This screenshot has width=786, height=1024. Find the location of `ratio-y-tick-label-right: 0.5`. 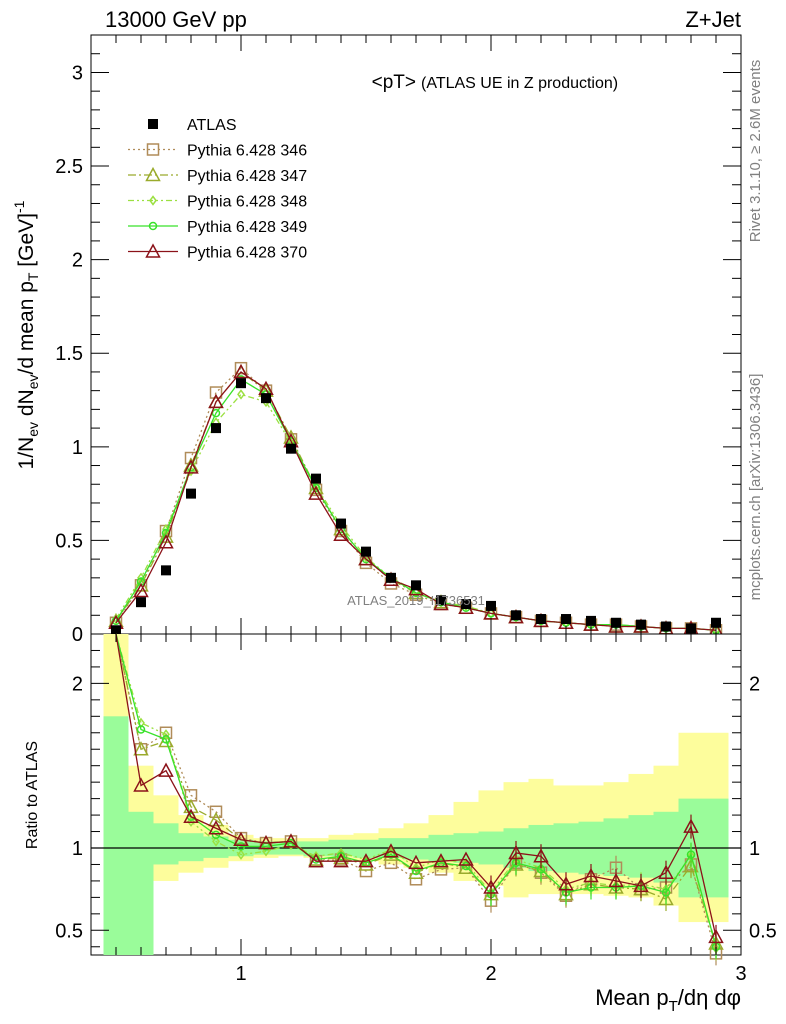

ratio-y-tick-label-right: 0.5 is located at coordinates (763, 931).